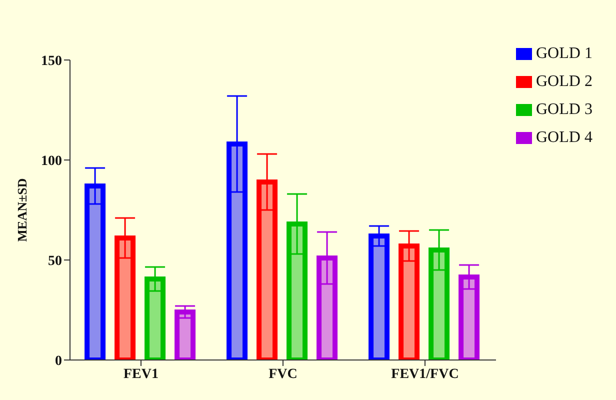 The width and height of the screenshot is (616, 400). Describe the element at coordinates (283, 374) in the screenshot. I see `x-tick-label: FVC` at that location.